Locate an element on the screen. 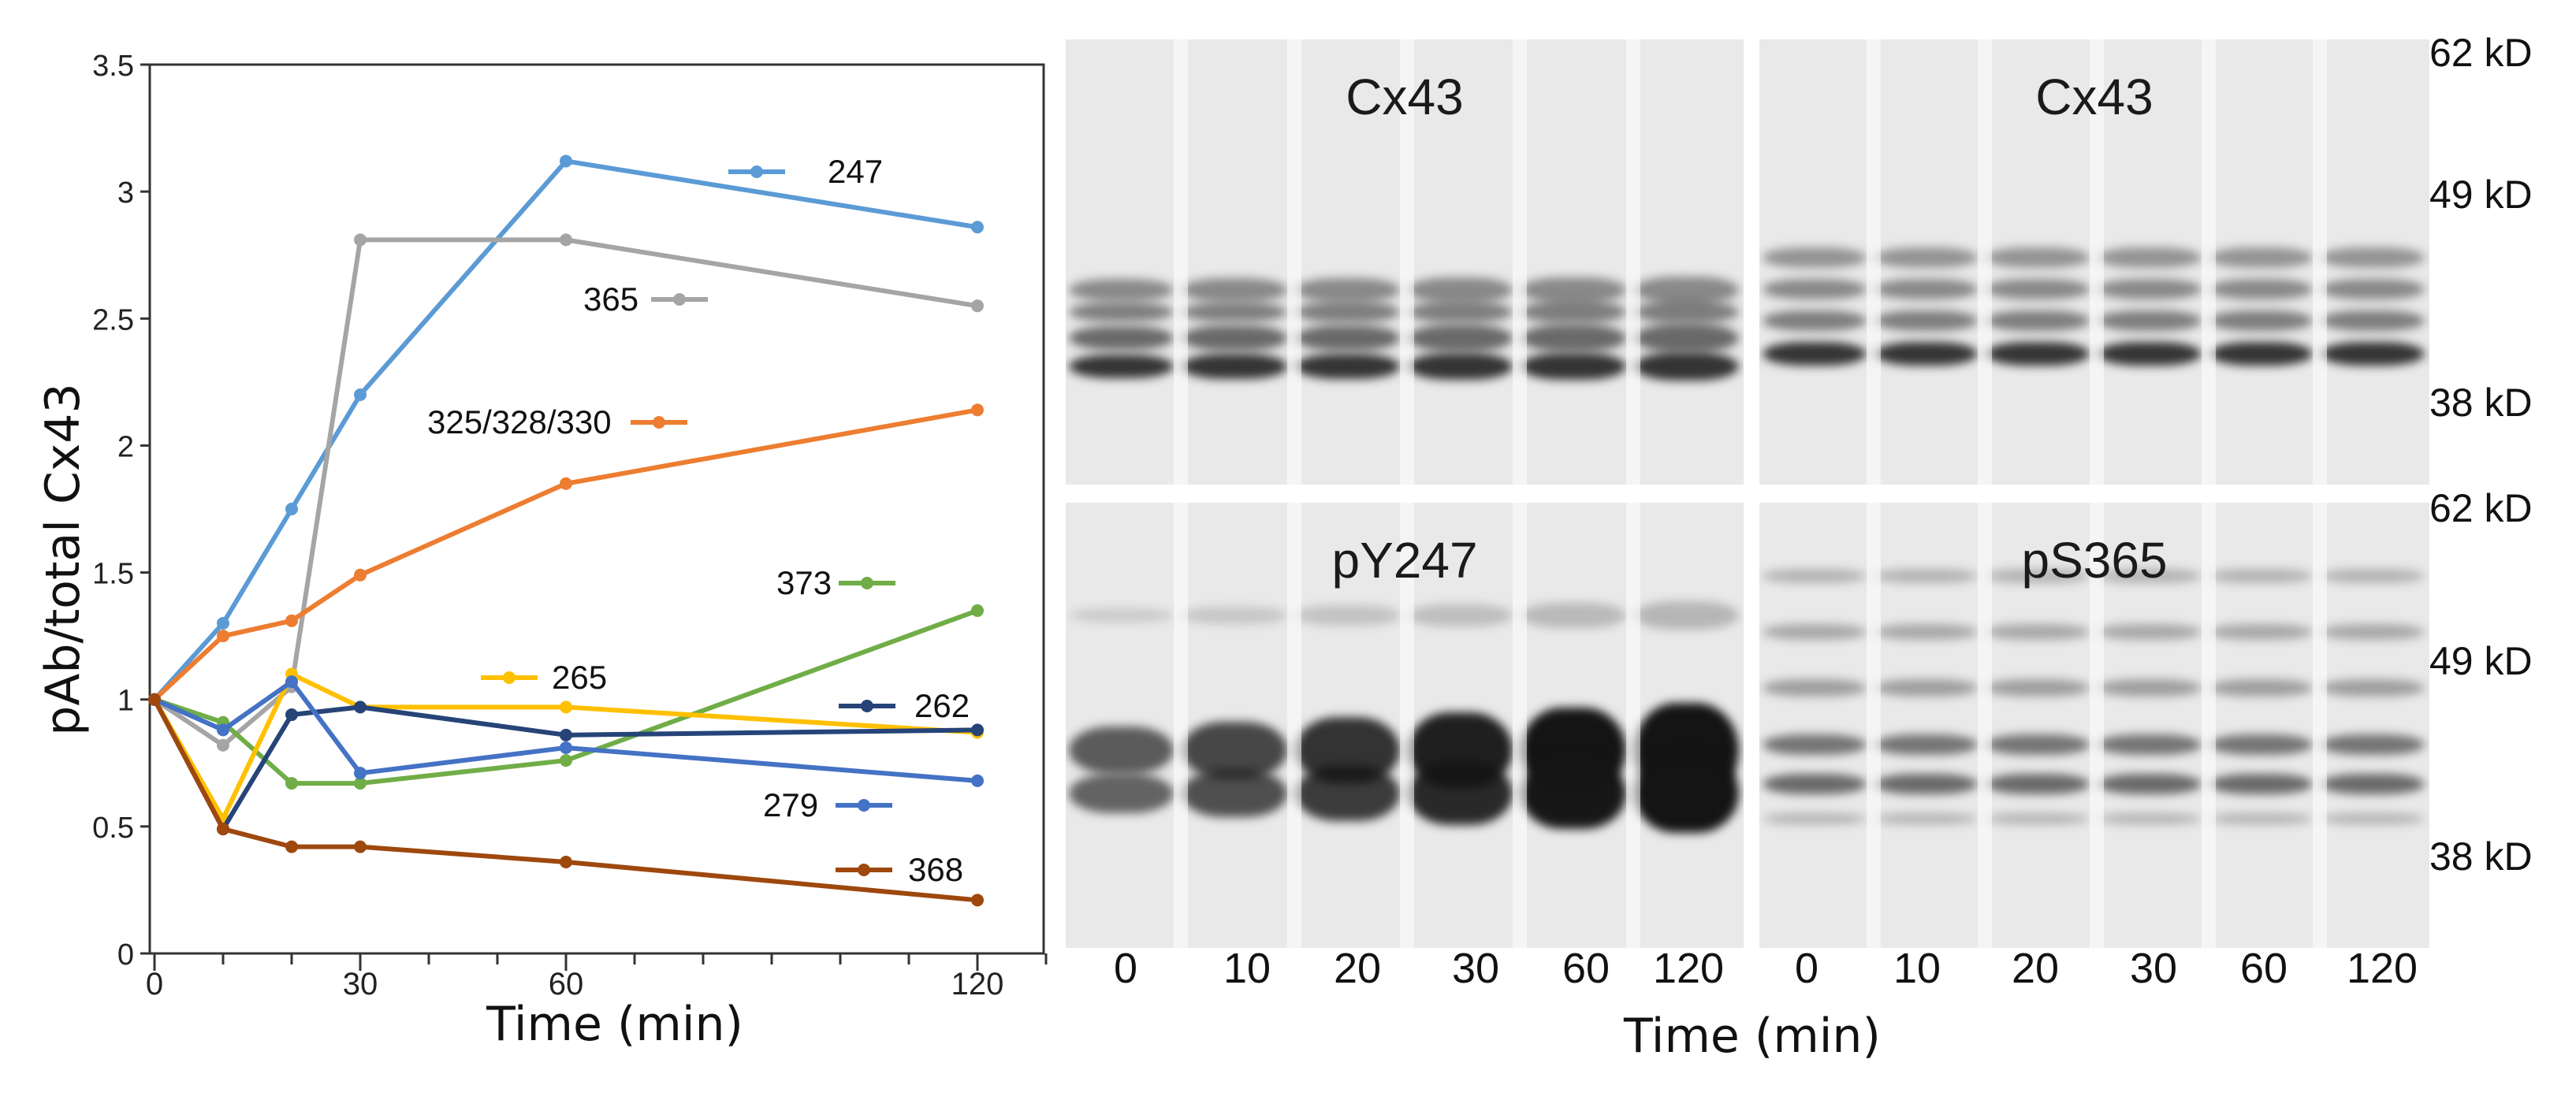 Image resolution: width=2576 pixels, height=1100 pixels. blot-title: Cx43 is located at coordinates (1405, 97).